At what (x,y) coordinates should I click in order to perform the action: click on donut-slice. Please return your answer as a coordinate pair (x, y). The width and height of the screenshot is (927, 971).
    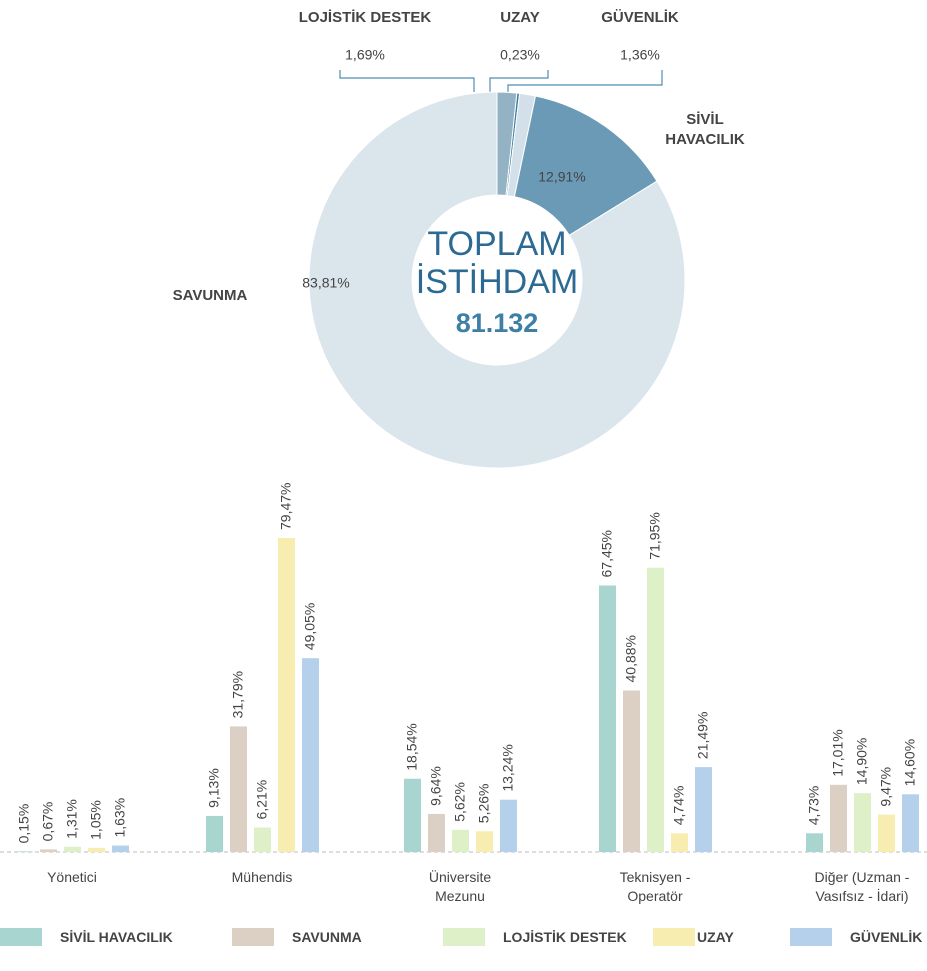
    Looking at the image, I should click on (585, 166).